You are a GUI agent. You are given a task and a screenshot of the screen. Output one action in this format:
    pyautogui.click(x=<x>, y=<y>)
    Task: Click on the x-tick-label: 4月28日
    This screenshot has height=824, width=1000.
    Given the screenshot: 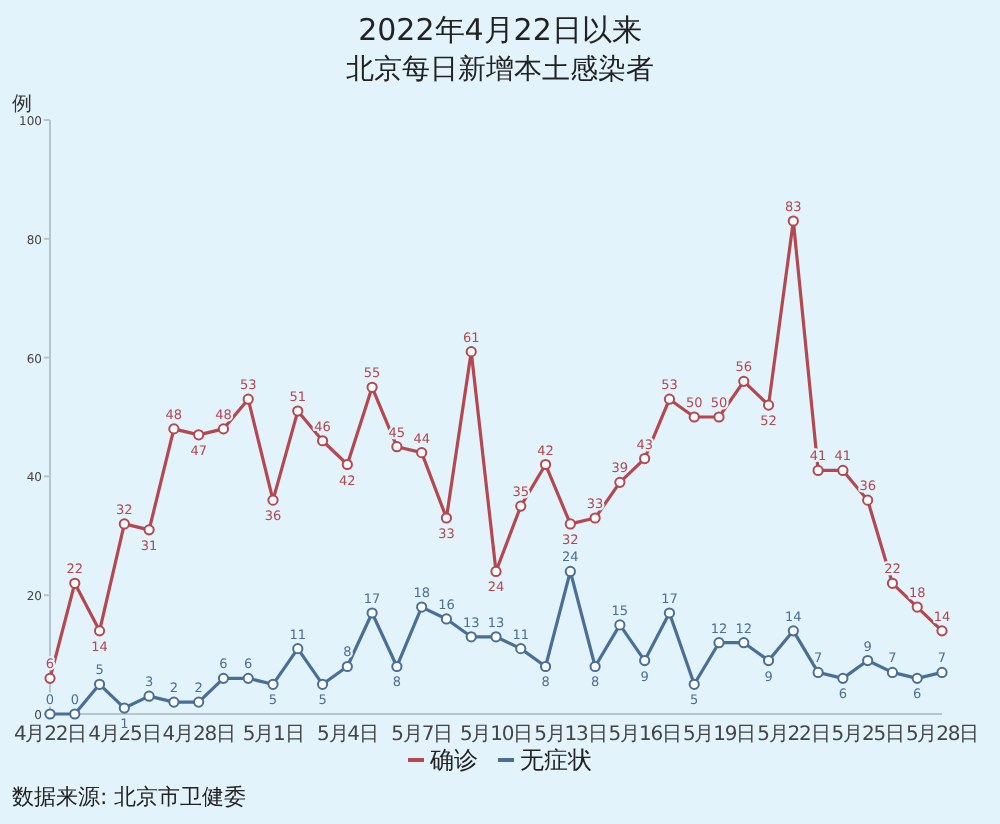 What is the action you would take?
    pyautogui.click(x=198, y=735)
    